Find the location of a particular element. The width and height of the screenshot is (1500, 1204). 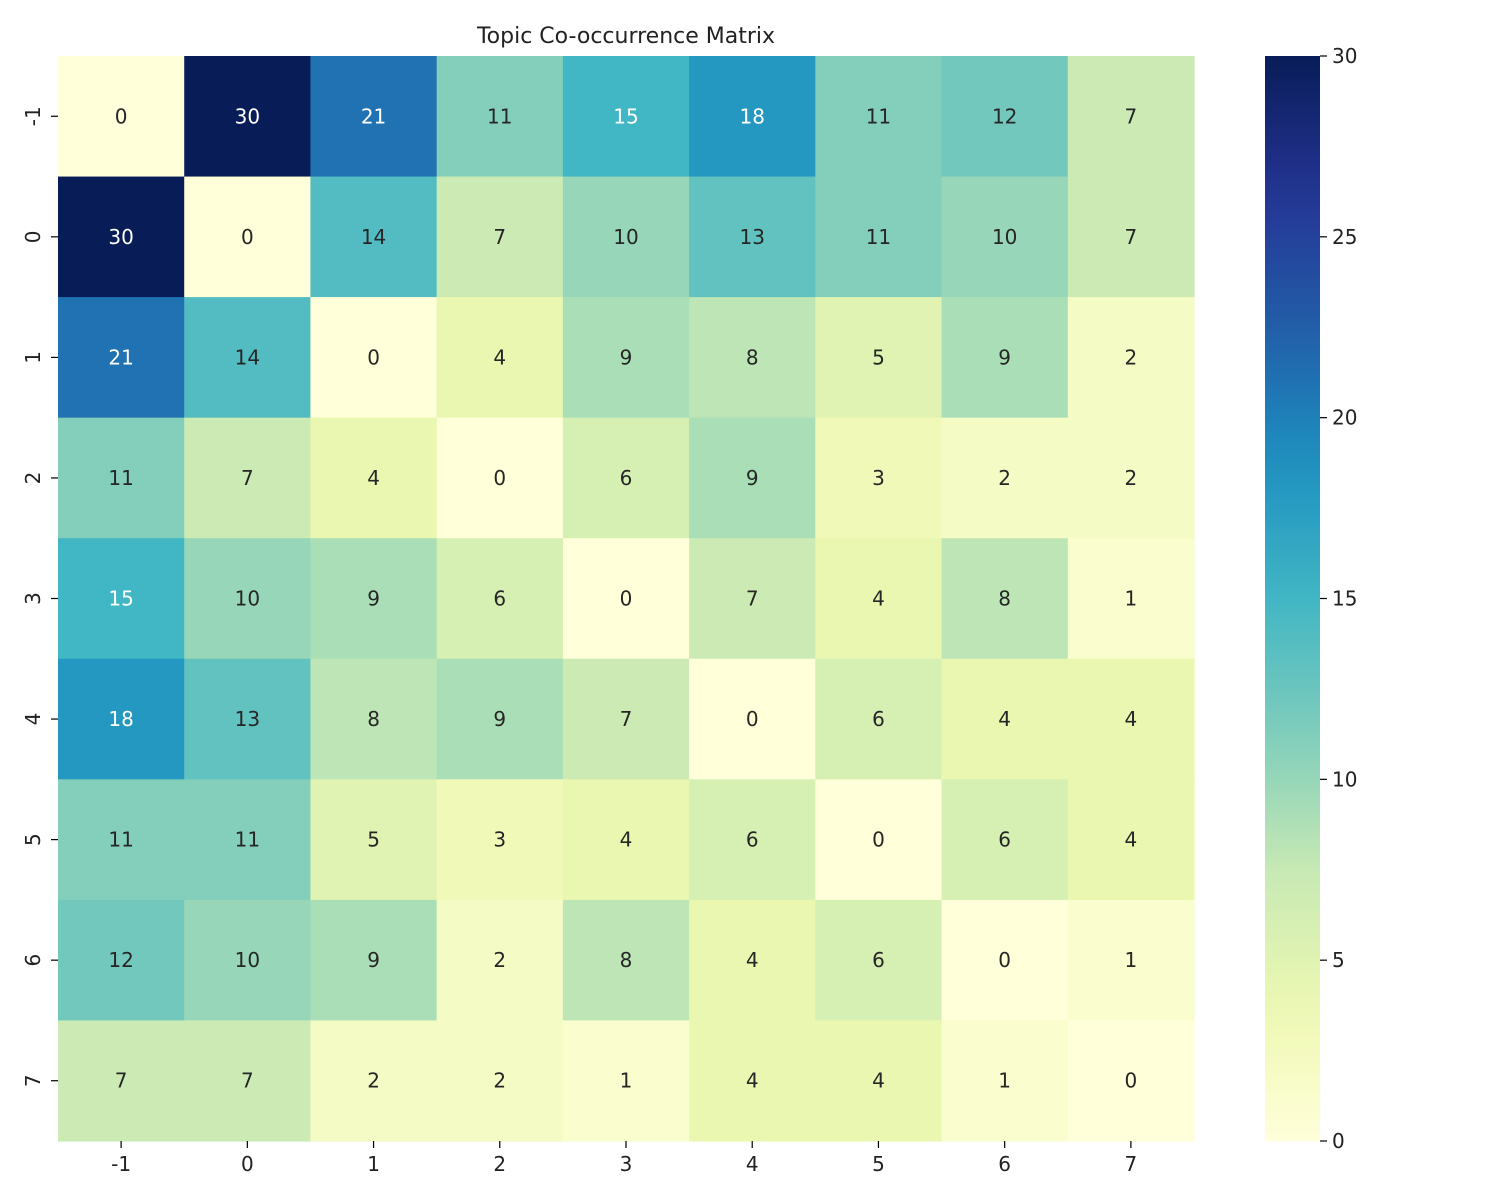

colorbar-tick-label: 30 is located at coordinates (1344, 56).